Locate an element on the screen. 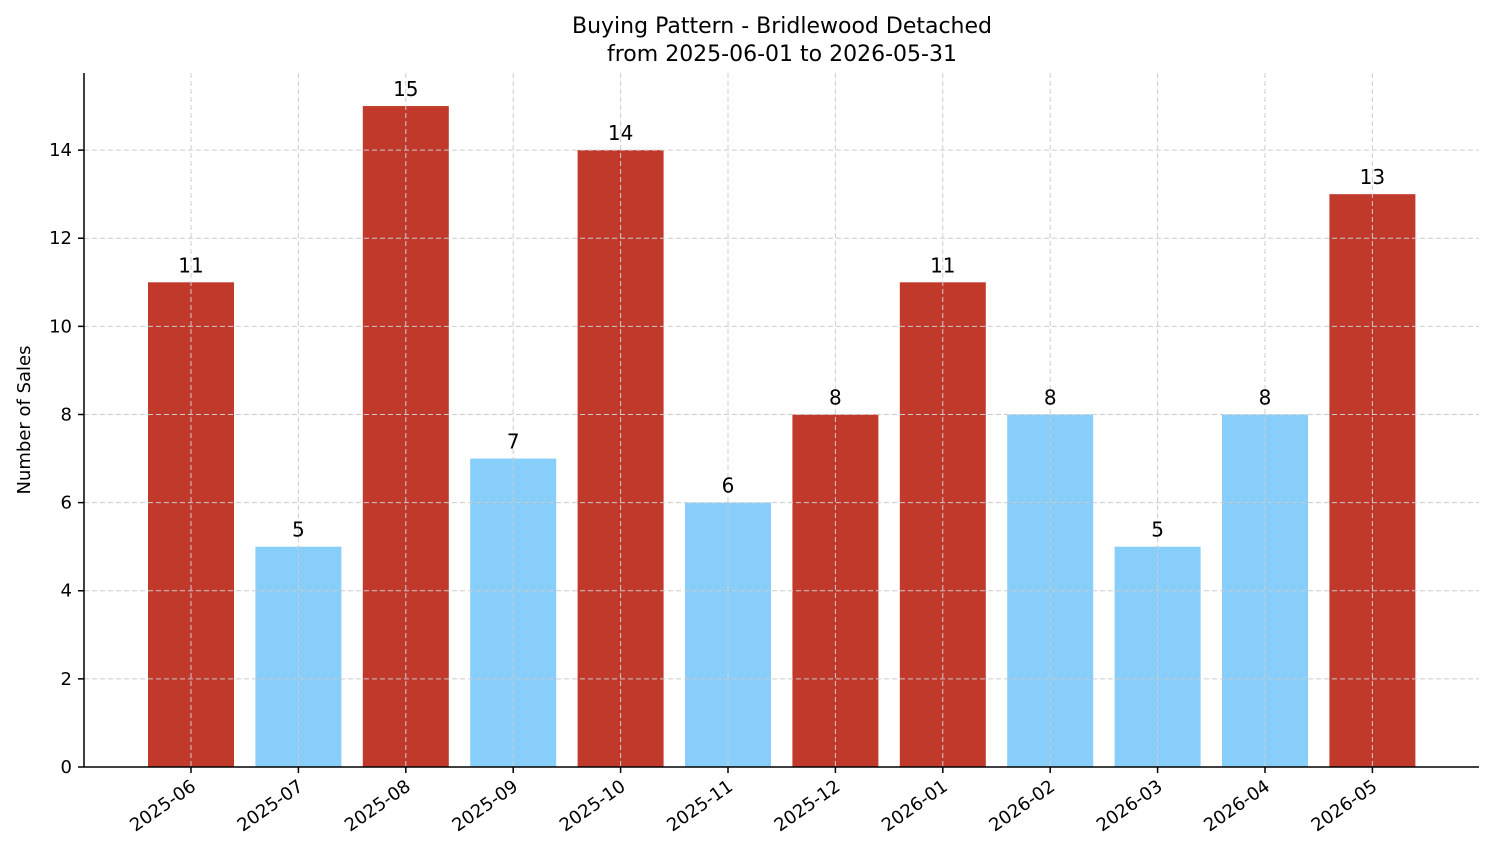 This screenshot has width=1494, height=867. y-axis-label: Number of Sales is located at coordinates (24, 419).